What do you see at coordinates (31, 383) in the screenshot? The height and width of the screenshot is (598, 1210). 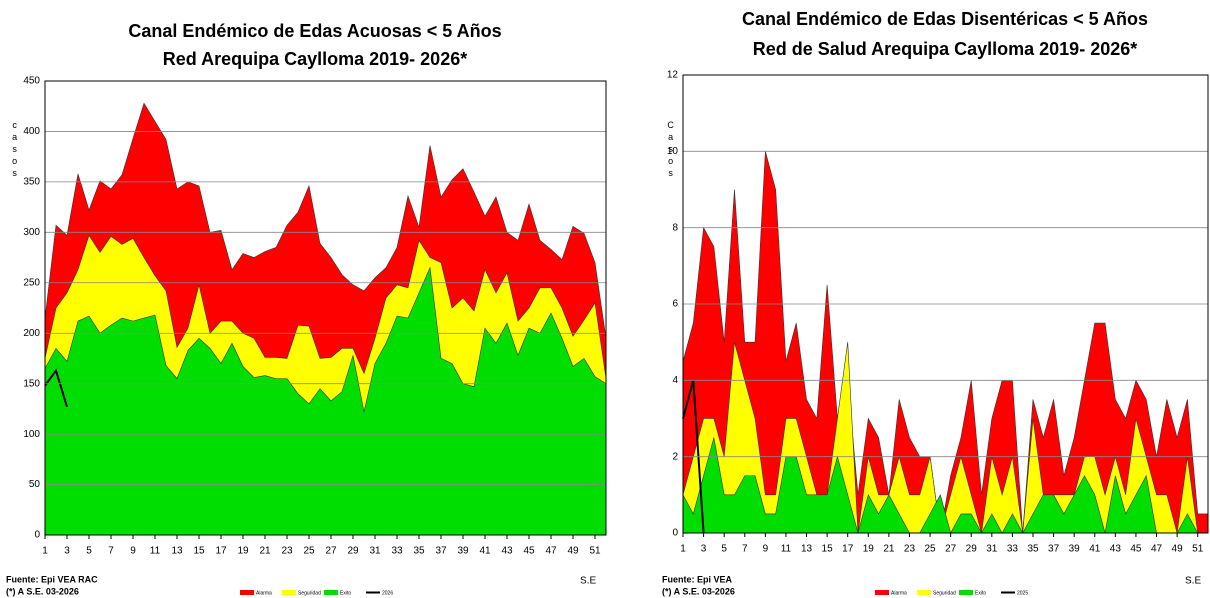 I see `y-tick-label: 150` at bounding box center [31, 383].